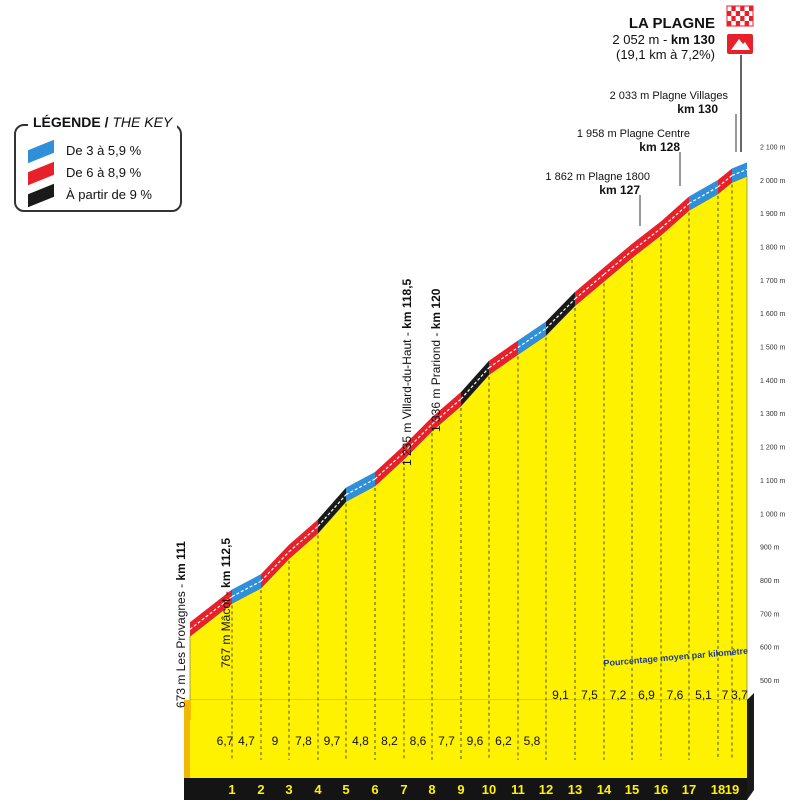  Describe the element at coordinates (518, 789) in the screenshot. I see `km-number: 11` at that location.